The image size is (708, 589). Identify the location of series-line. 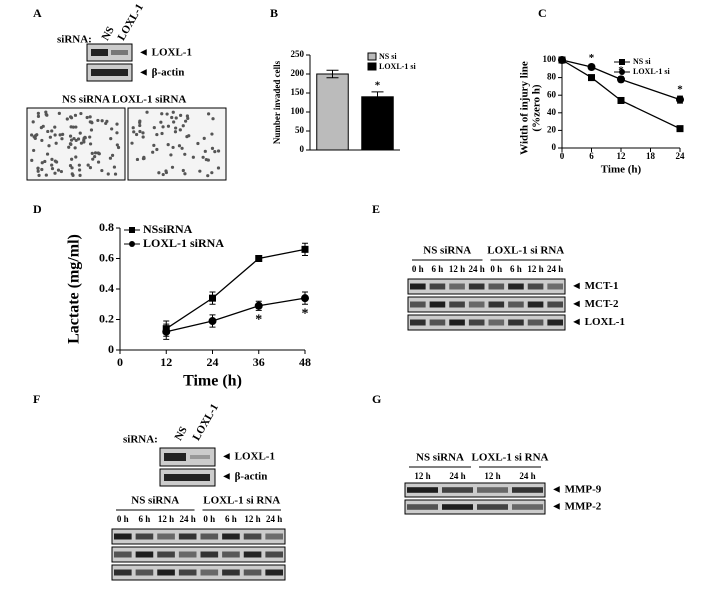
(236, 315).